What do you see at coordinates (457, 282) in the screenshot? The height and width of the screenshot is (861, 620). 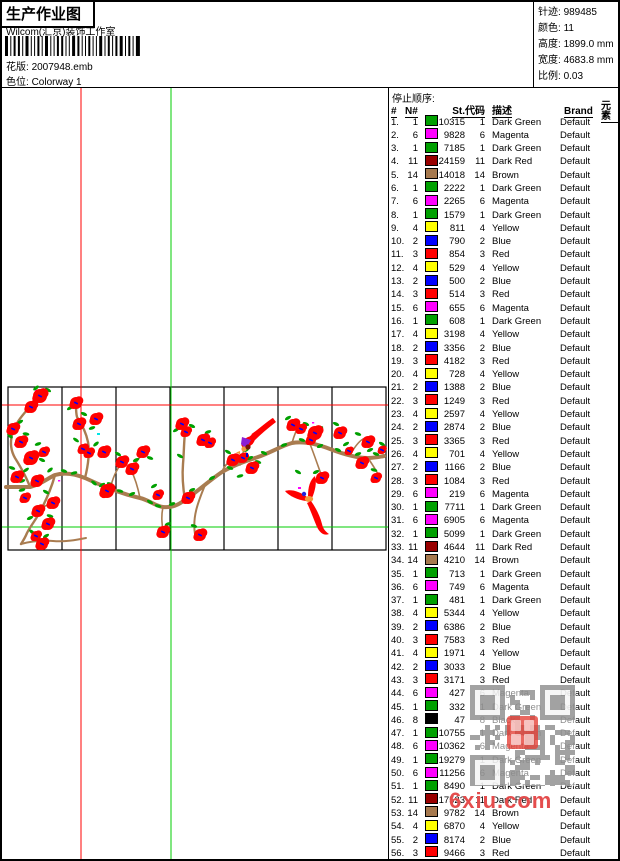 I see `row-stitches: 500` at bounding box center [457, 282].